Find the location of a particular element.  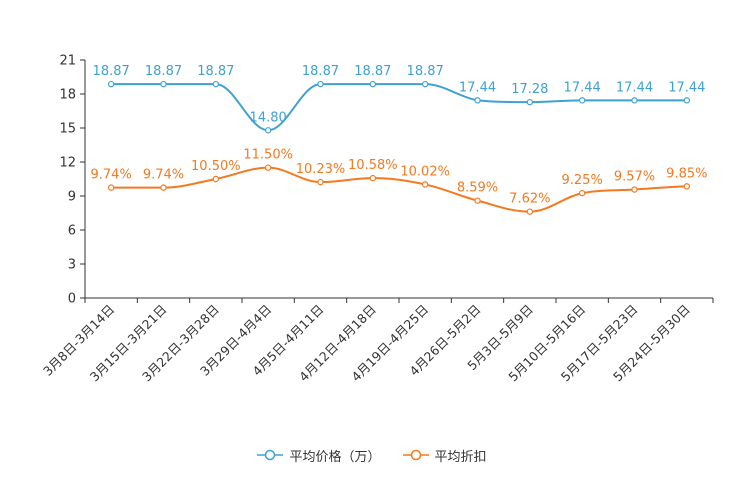

data-label-discount: 11.50% is located at coordinates (268, 155).